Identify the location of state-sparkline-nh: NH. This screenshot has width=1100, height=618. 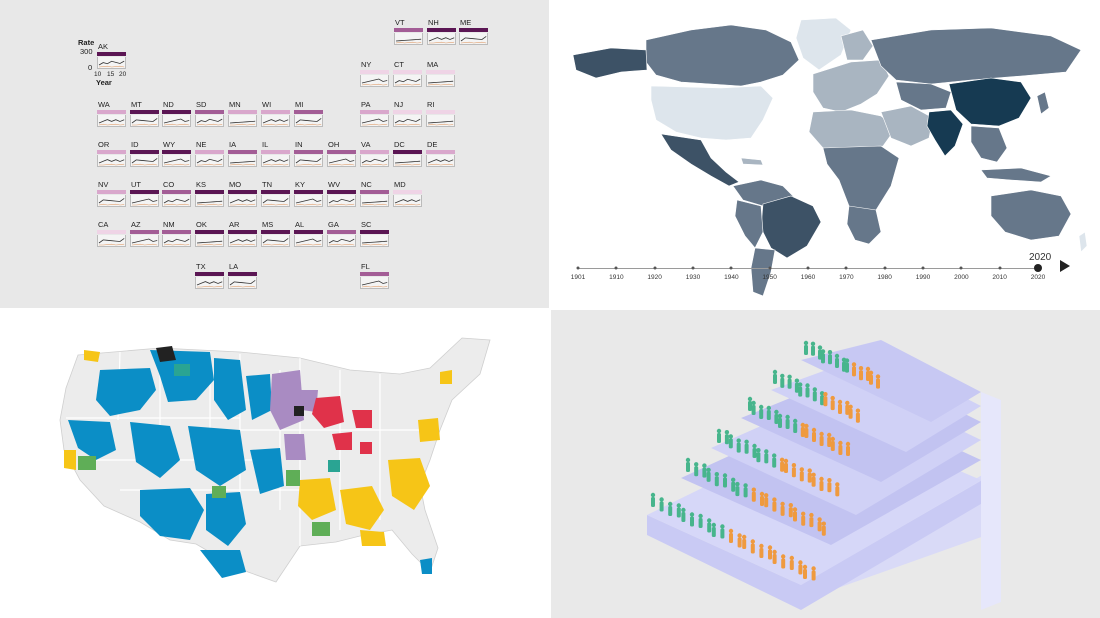
(441, 31).